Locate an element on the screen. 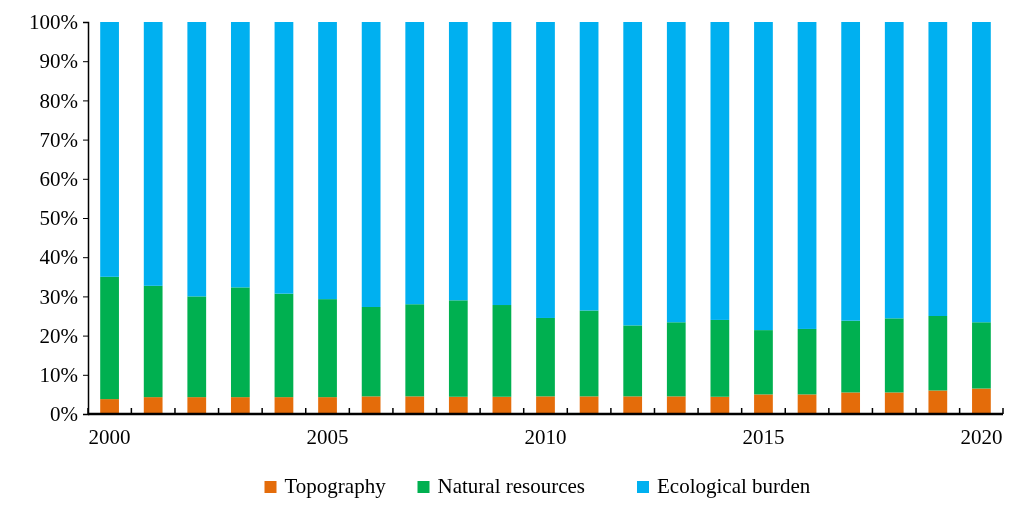  y-tick-label: 70% is located at coordinates (58, 139).